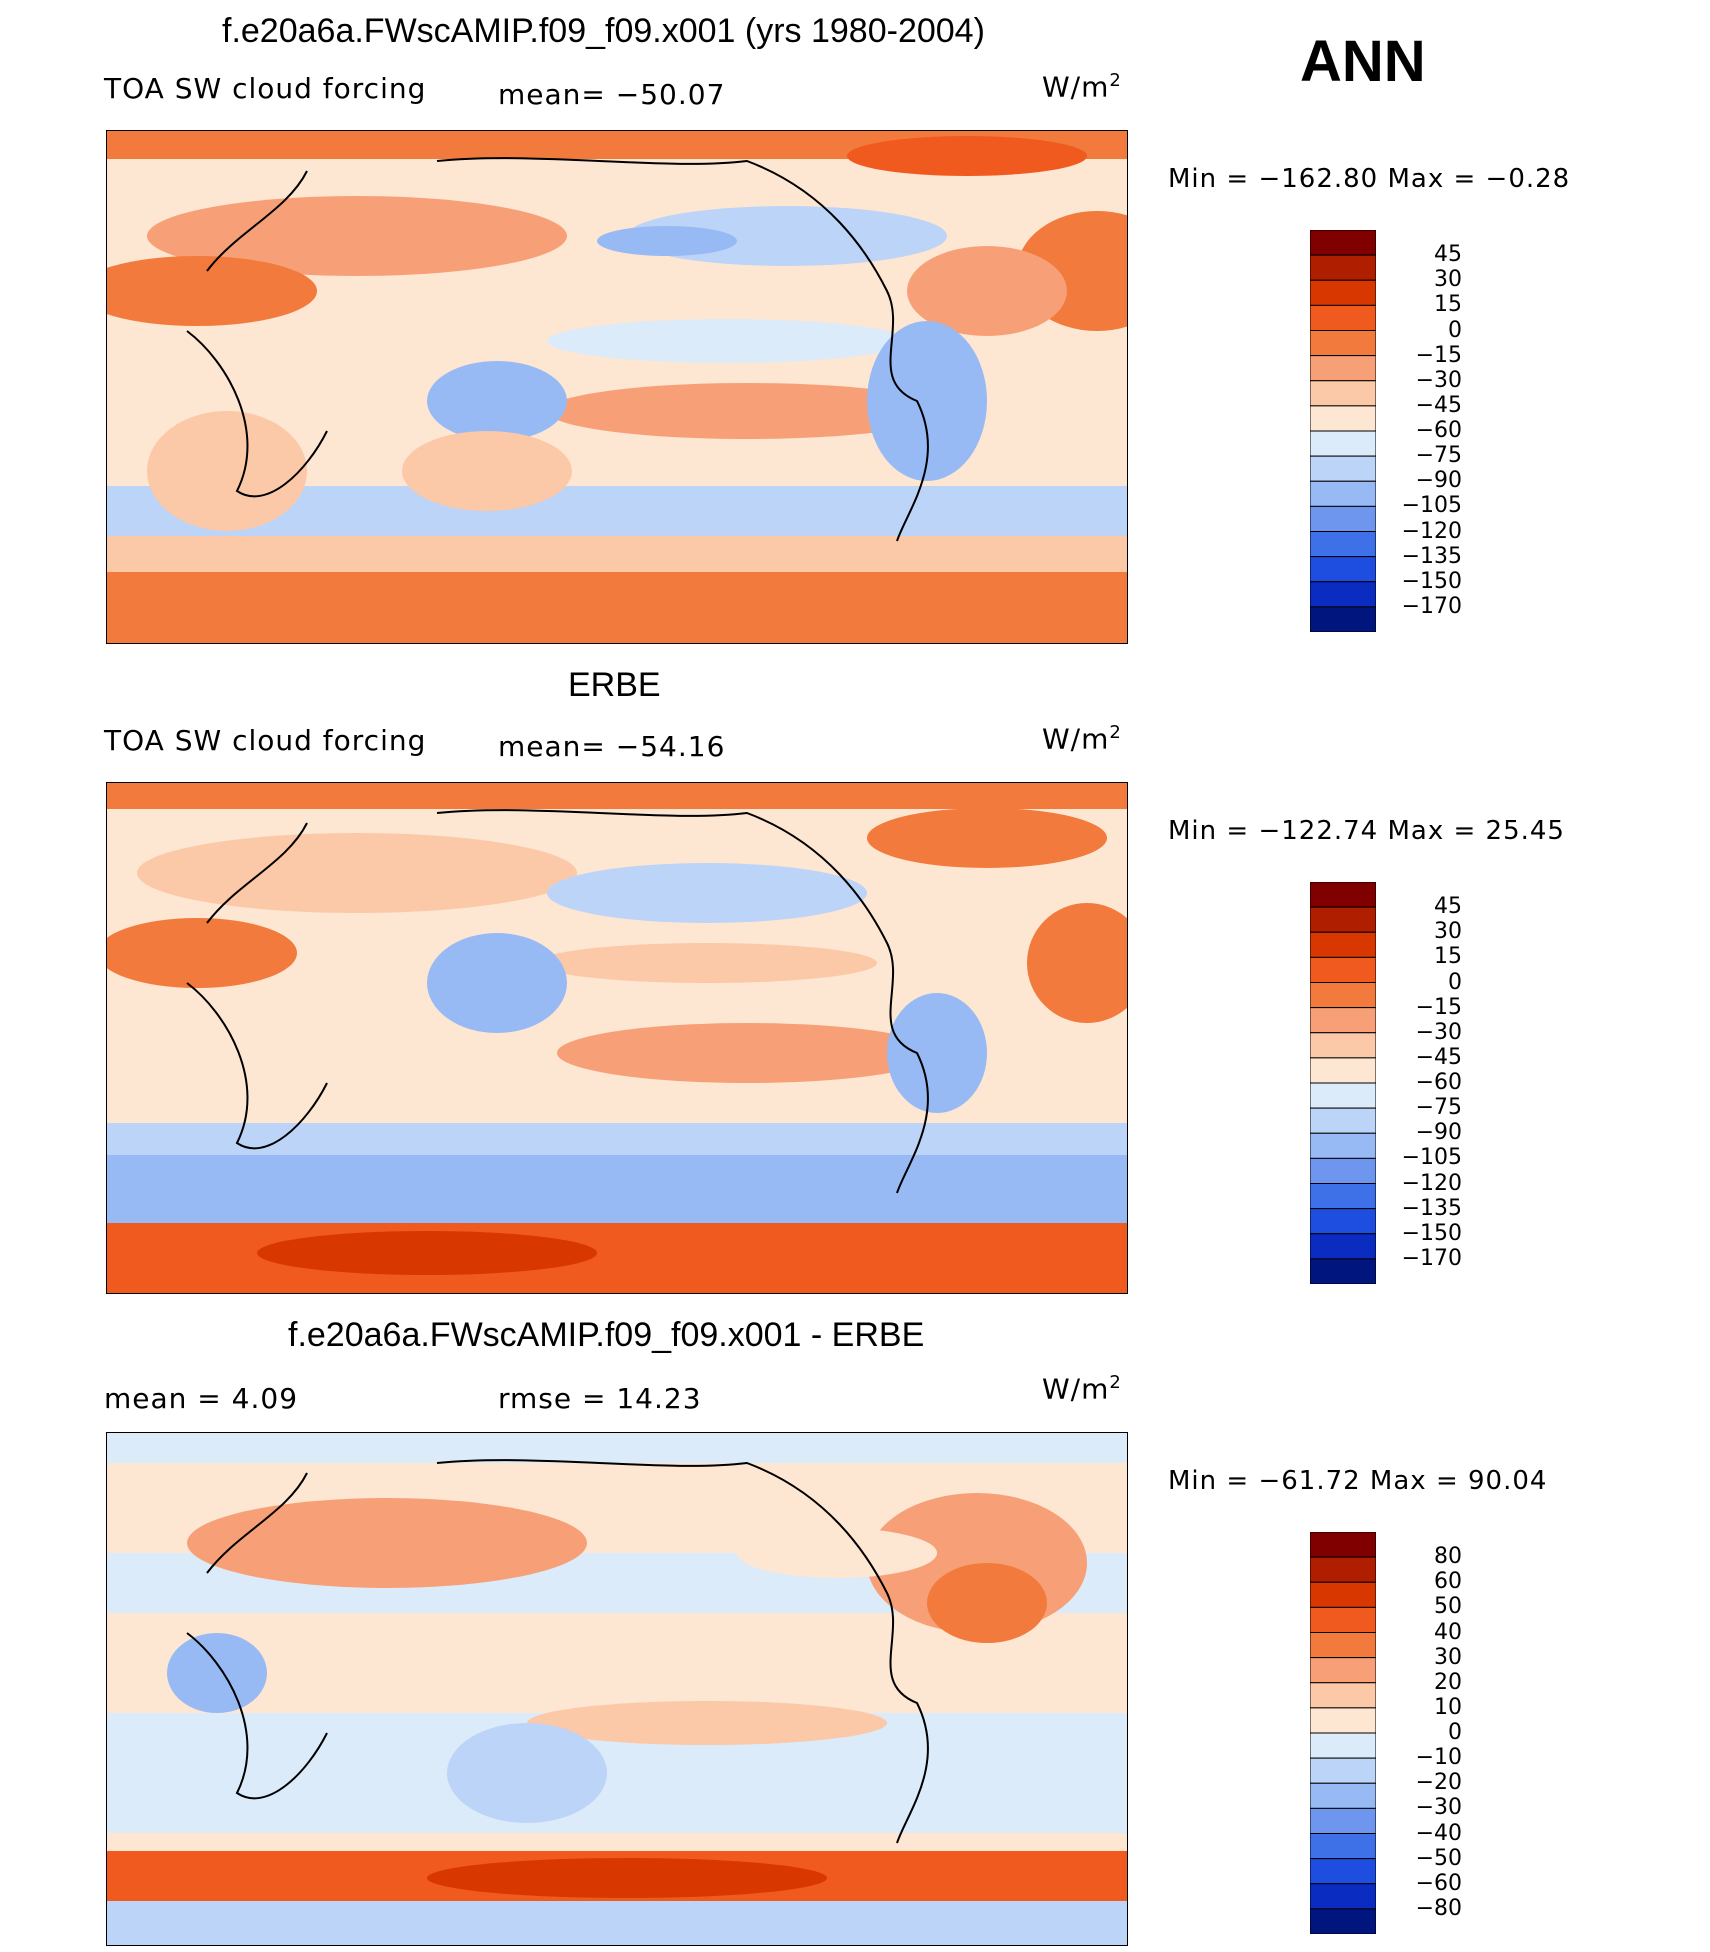 This screenshot has width=1710, height=1952. I want to click on panel-3-title: f.e20a6a.FWscAMIP.f09_f09.x001 - ERBE, so click(606, 1335).